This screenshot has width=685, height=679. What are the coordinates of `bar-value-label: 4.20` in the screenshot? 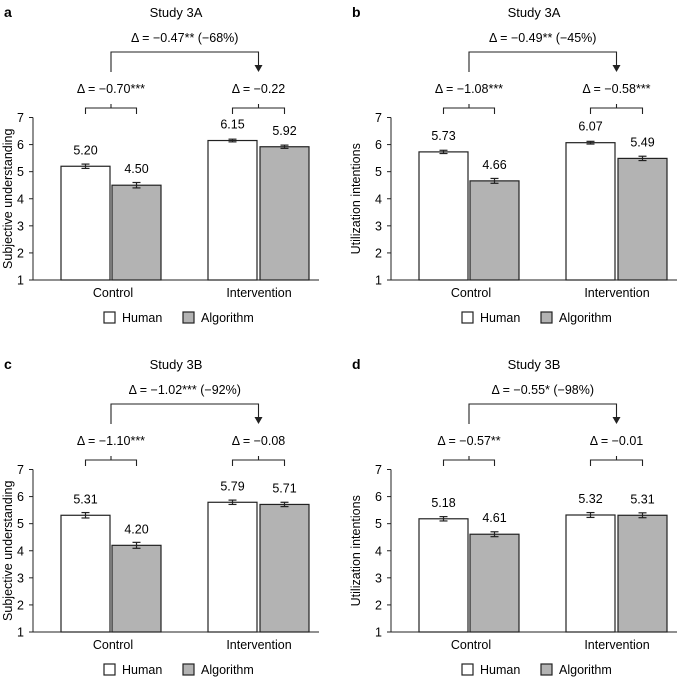 It's located at (136, 529).